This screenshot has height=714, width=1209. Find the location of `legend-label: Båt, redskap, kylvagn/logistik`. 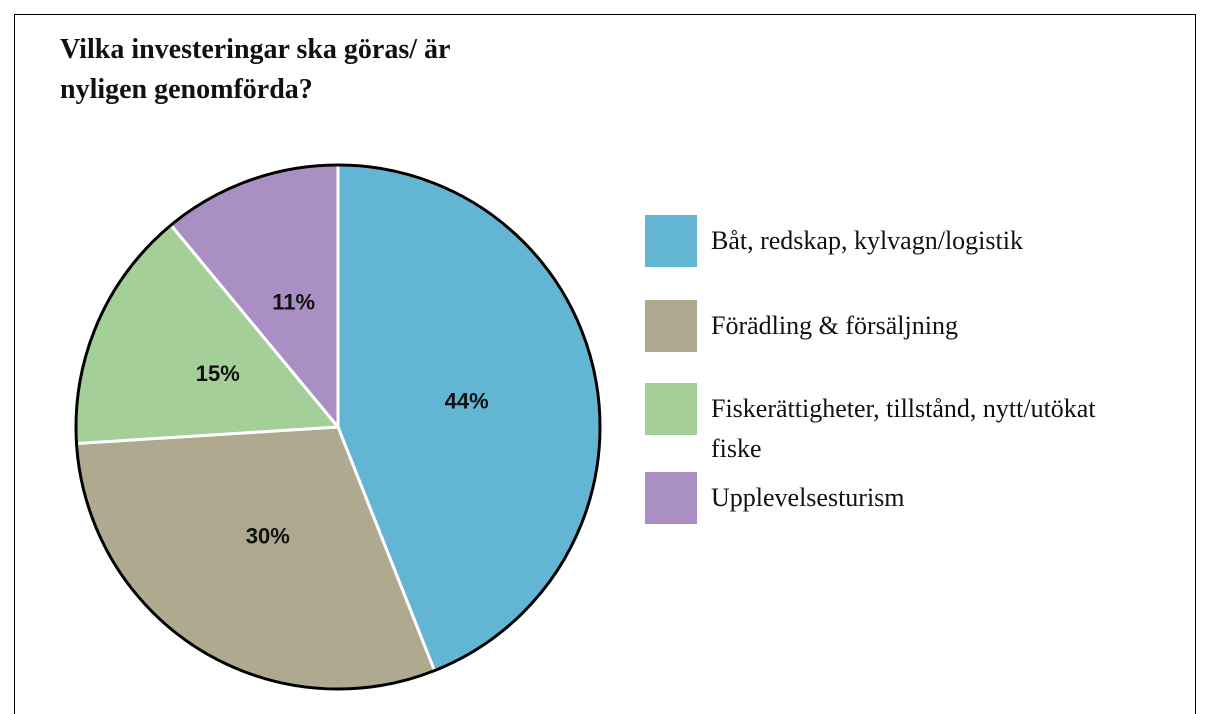

legend-label: Båt, redskap, kylvagn/logistik is located at coordinates (867, 240).